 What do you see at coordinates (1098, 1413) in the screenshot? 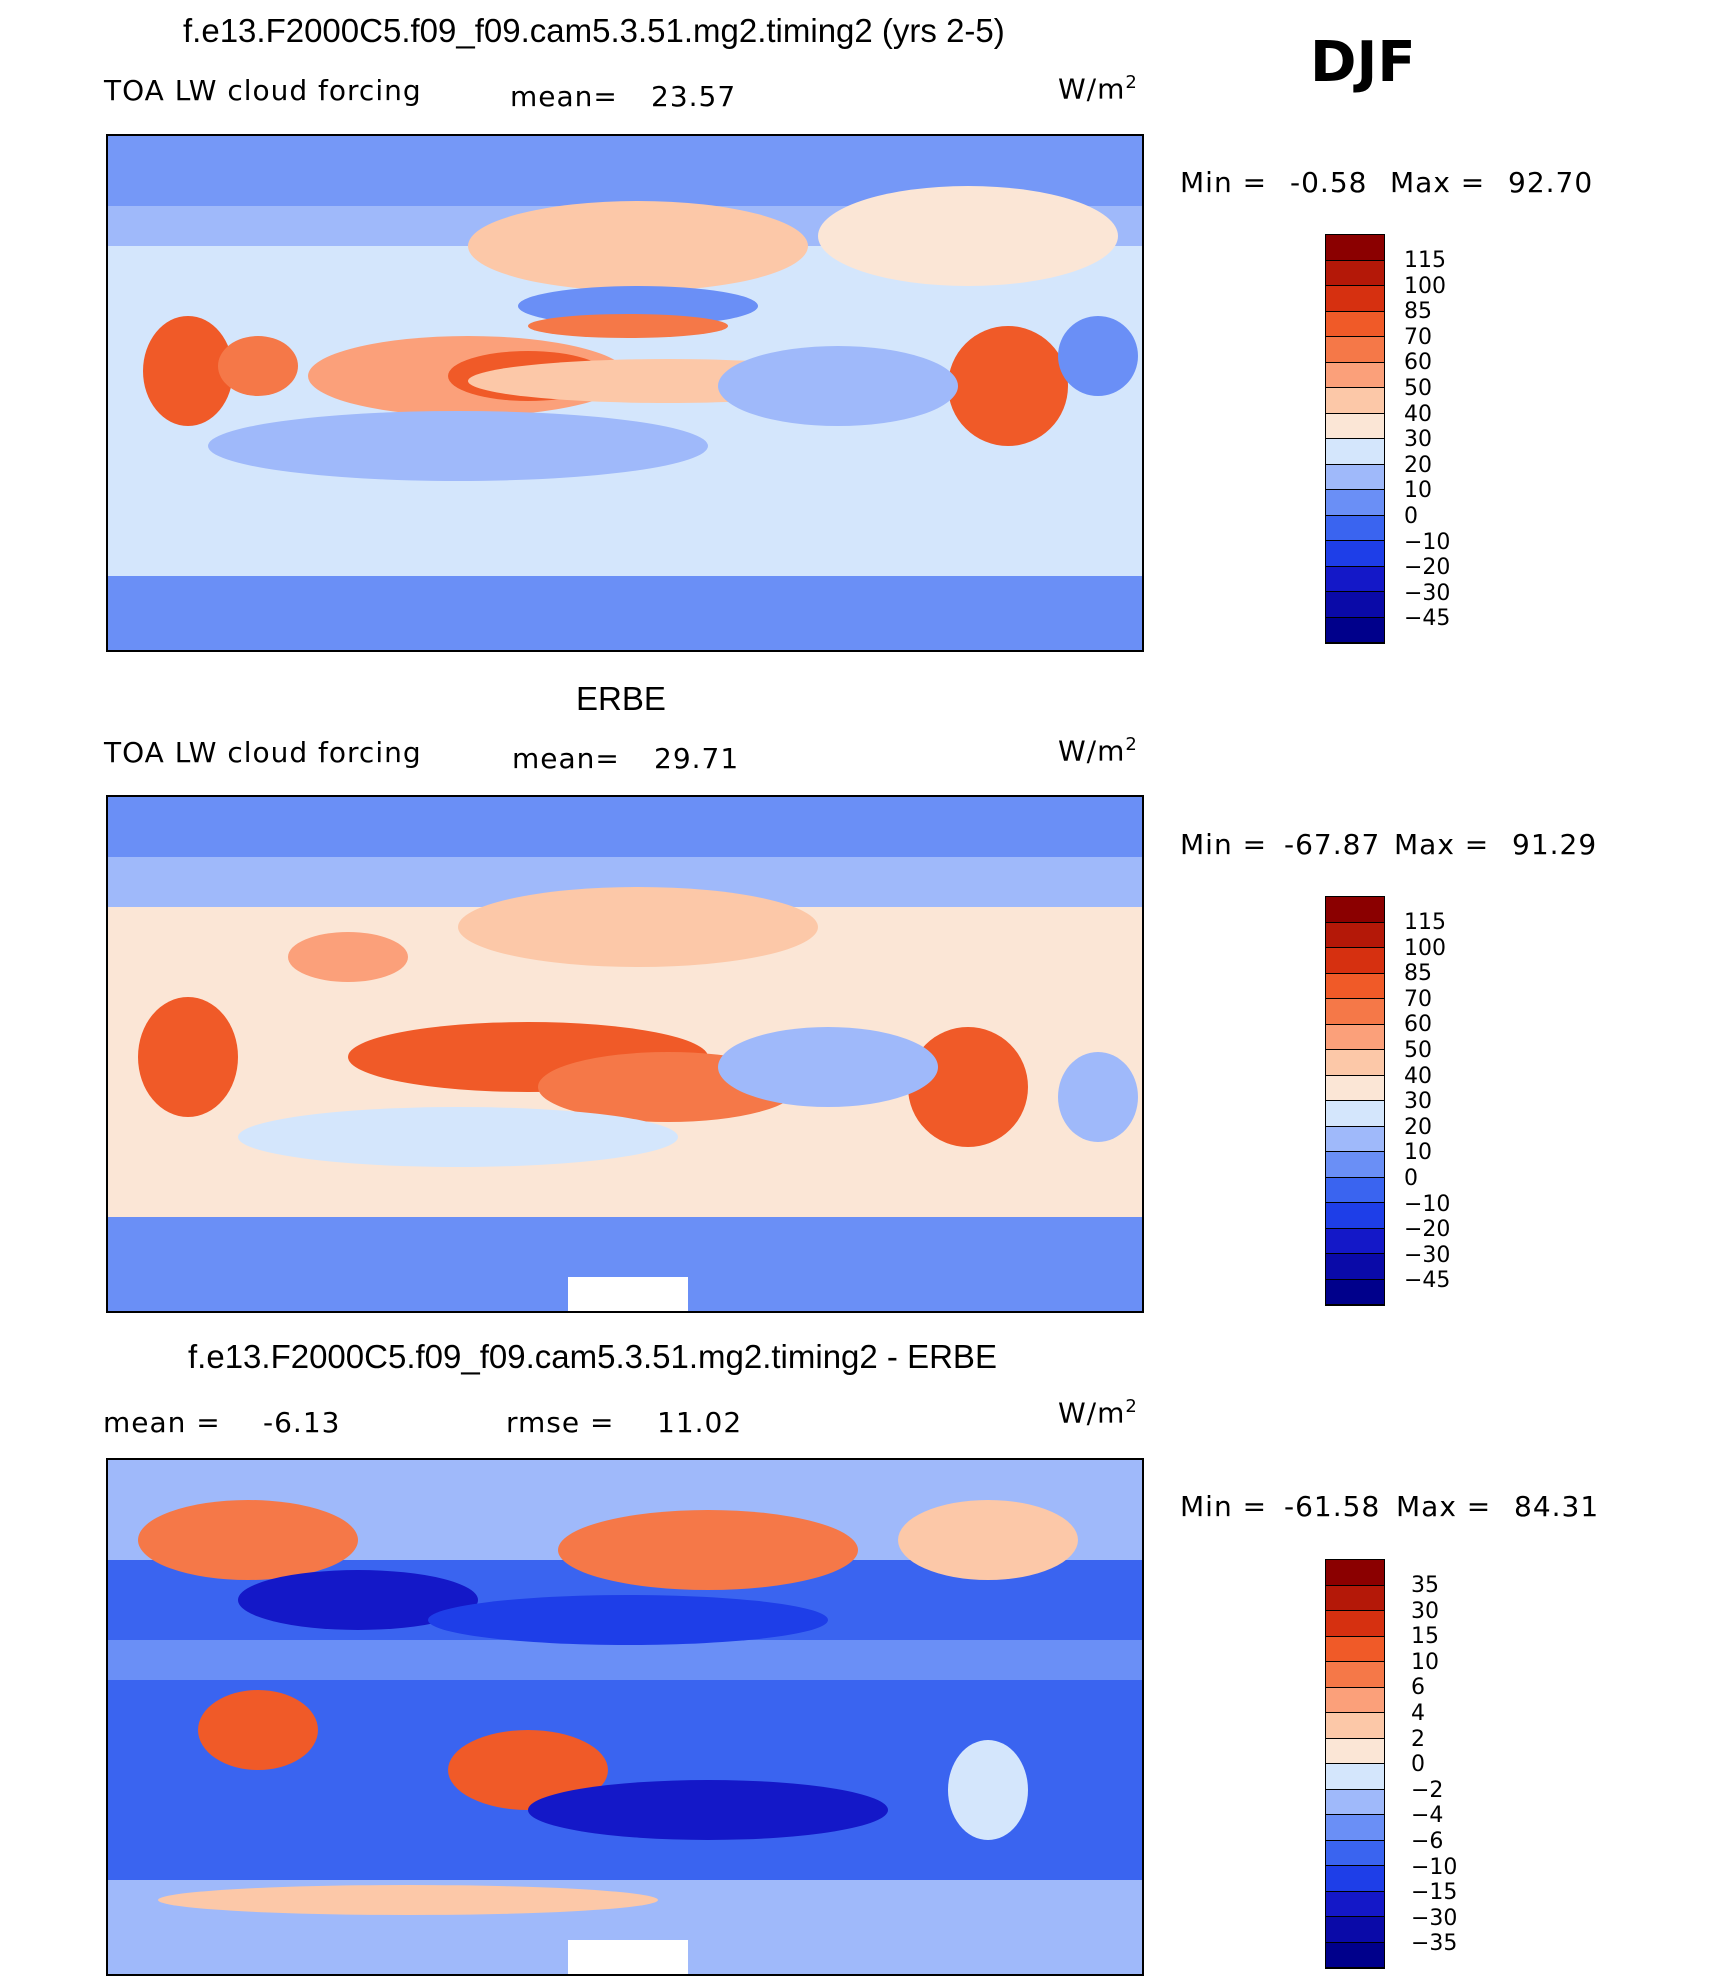
I see `panel3-units: W/m2` at bounding box center [1098, 1413].